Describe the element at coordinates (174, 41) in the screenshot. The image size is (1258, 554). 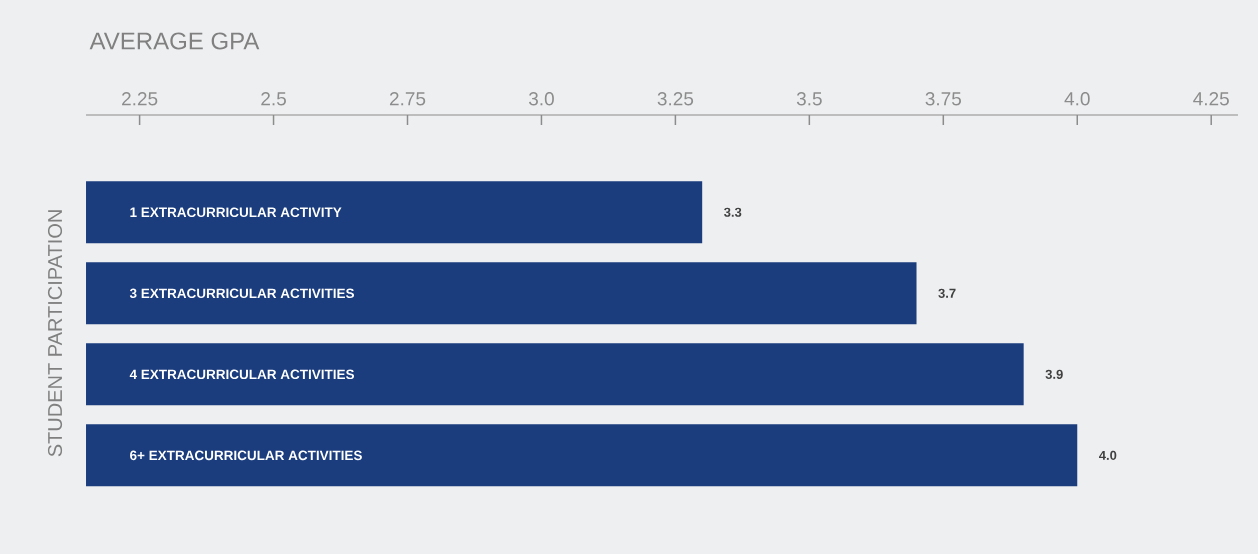
I see `x-axis-title: AVERAGE GPA` at that location.